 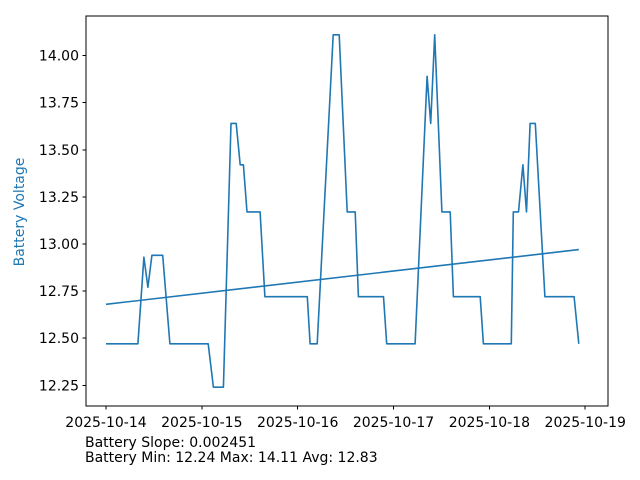 I want to click on trend-line, so click(x=342, y=277).